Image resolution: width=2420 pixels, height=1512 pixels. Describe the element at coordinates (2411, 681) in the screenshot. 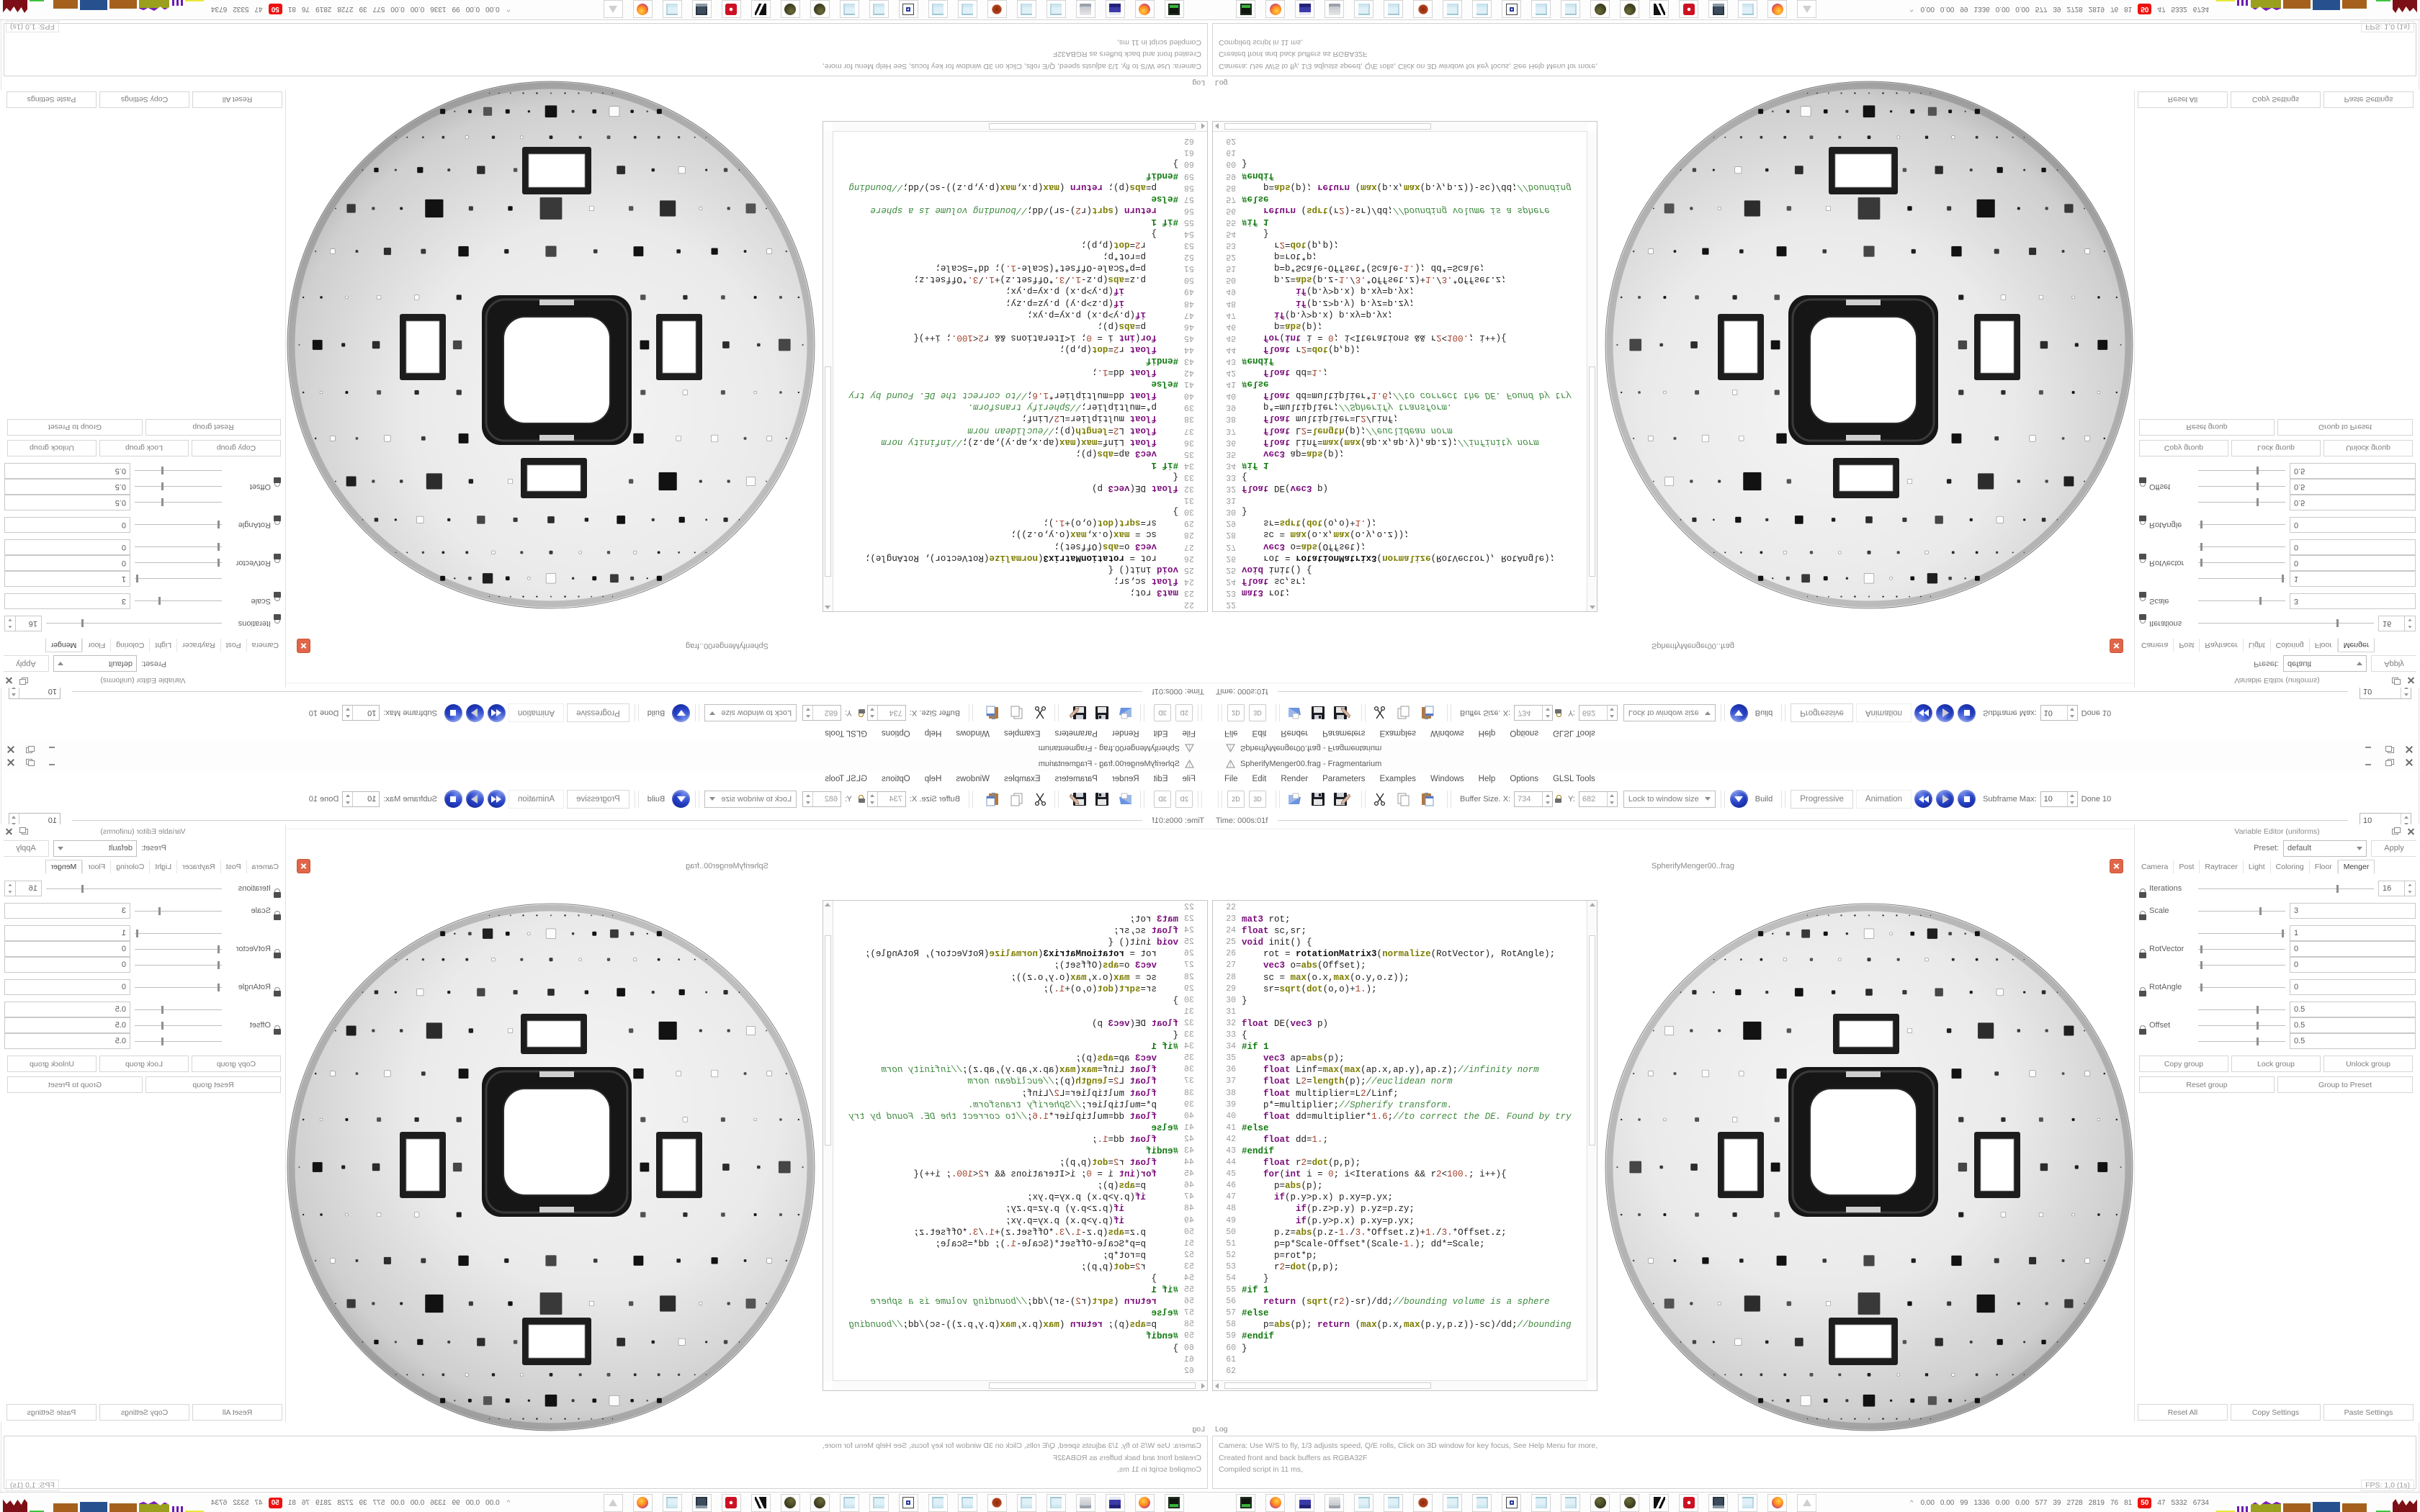

I see `panel-close-icon` at that location.